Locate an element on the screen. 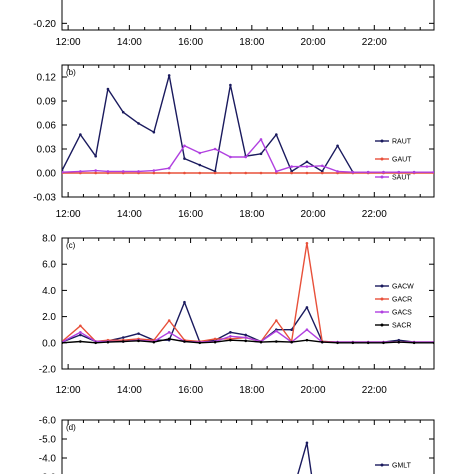 The height and width of the screenshot is (474, 474). y-tick-label: -6.0 is located at coordinates (48, 421).